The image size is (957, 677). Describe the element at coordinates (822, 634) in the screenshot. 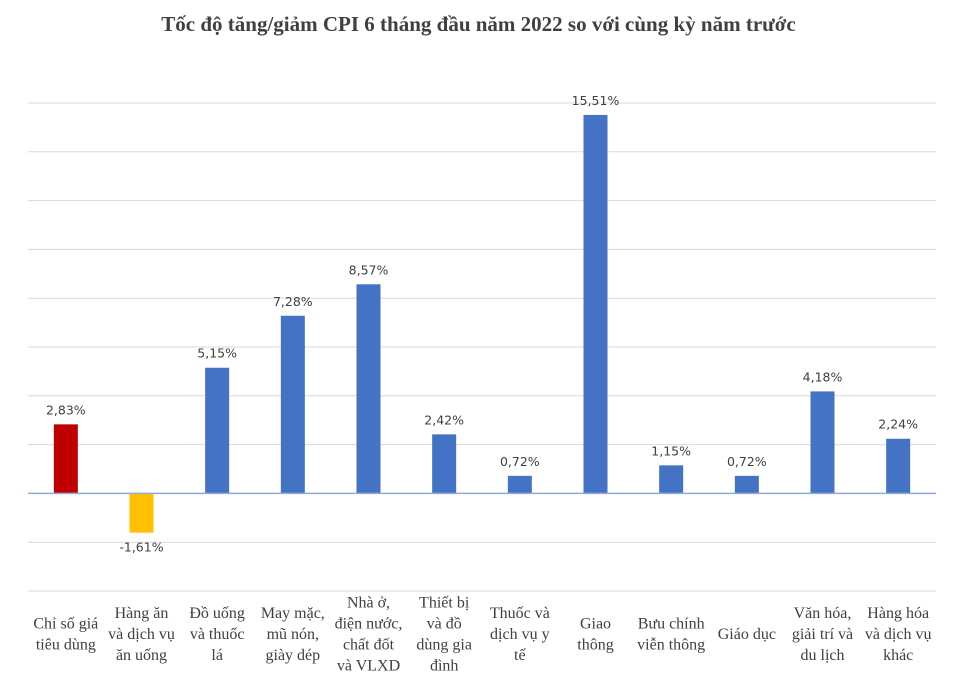

I see `category-label: Văn hóa, giải trí và du lịch` at that location.